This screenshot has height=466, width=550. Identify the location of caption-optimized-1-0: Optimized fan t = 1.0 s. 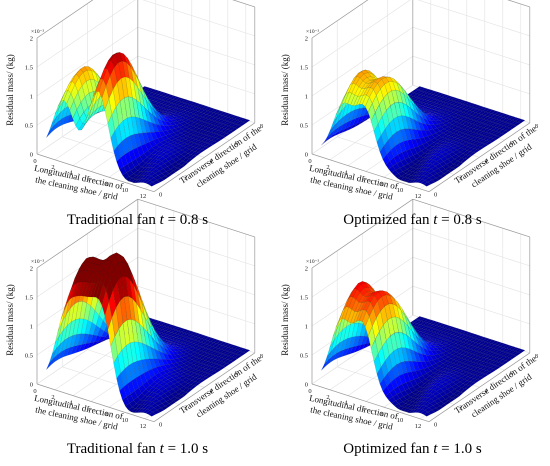
(412, 449).